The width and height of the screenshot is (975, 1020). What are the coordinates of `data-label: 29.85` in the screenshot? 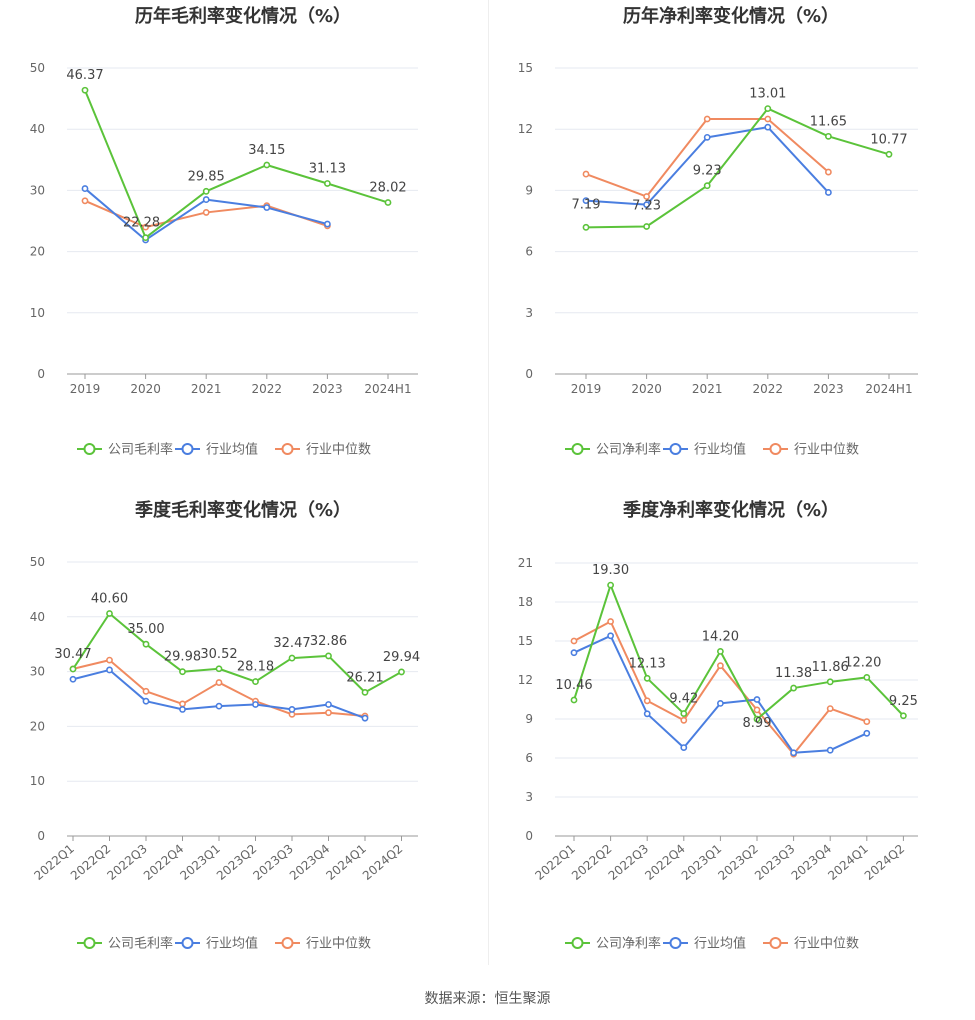 It's located at (206, 176).